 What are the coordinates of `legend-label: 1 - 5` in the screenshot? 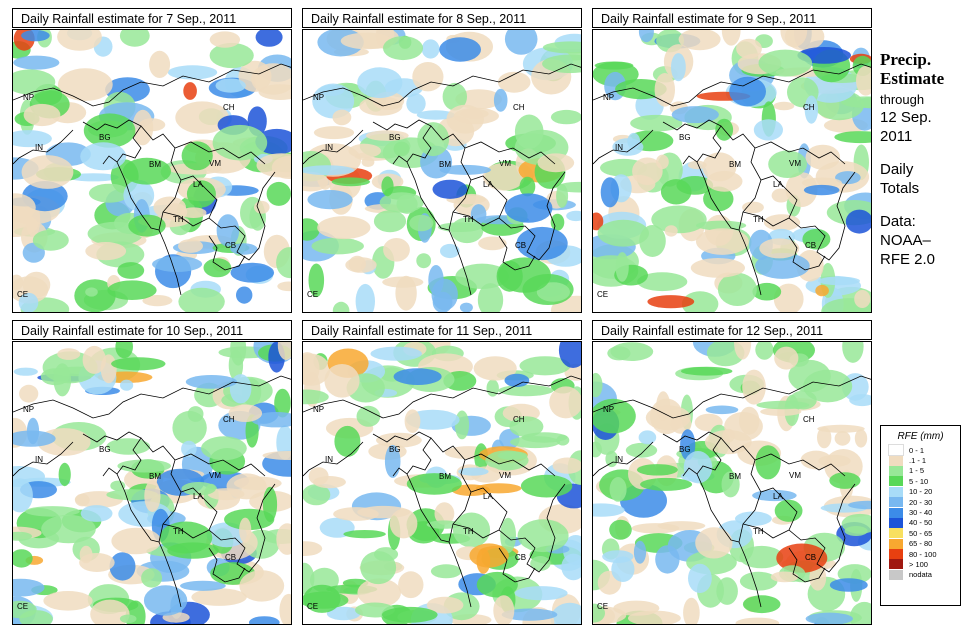 It's located at (917, 471).